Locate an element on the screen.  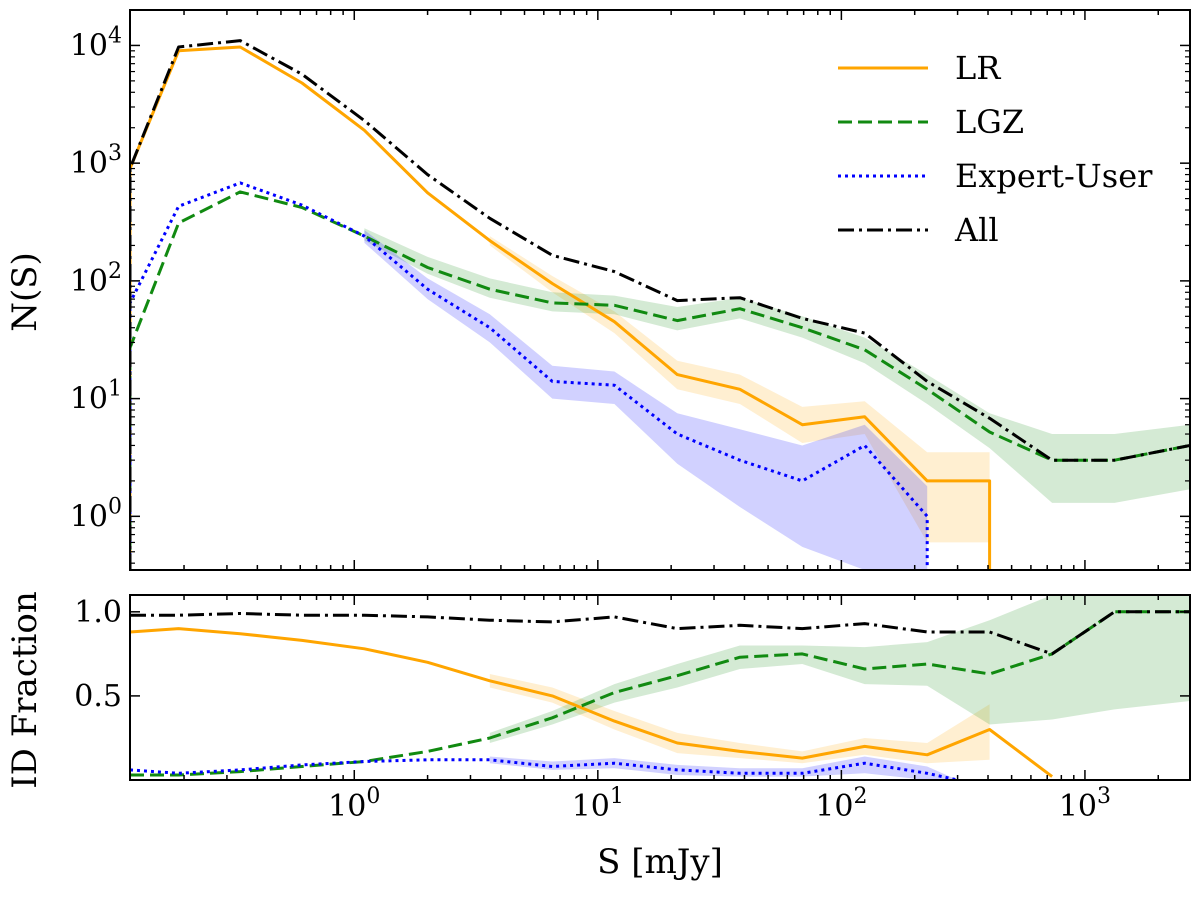
bottom-band-lgz is located at coordinates (839, 669).